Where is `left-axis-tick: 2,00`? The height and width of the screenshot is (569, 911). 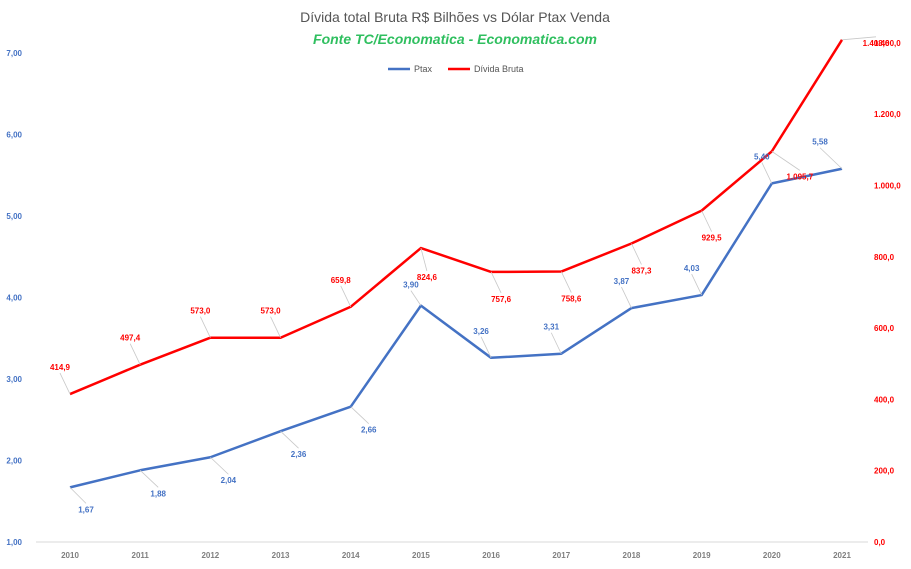 left-axis-tick: 2,00 is located at coordinates (14, 461).